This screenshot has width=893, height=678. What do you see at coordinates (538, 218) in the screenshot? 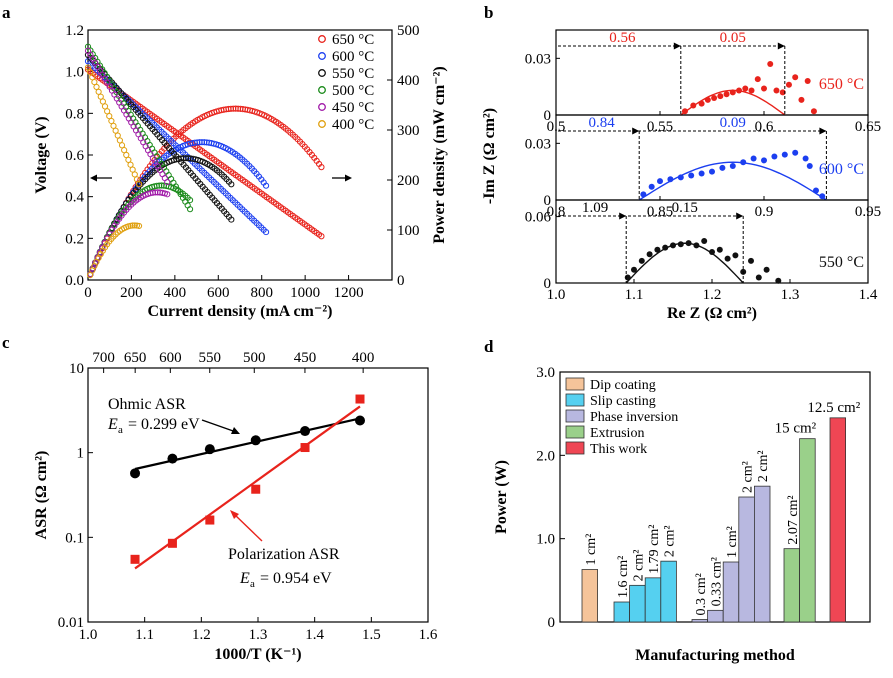
I see `panel-b-y-tick-label: 0.06` at bounding box center [538, 218].